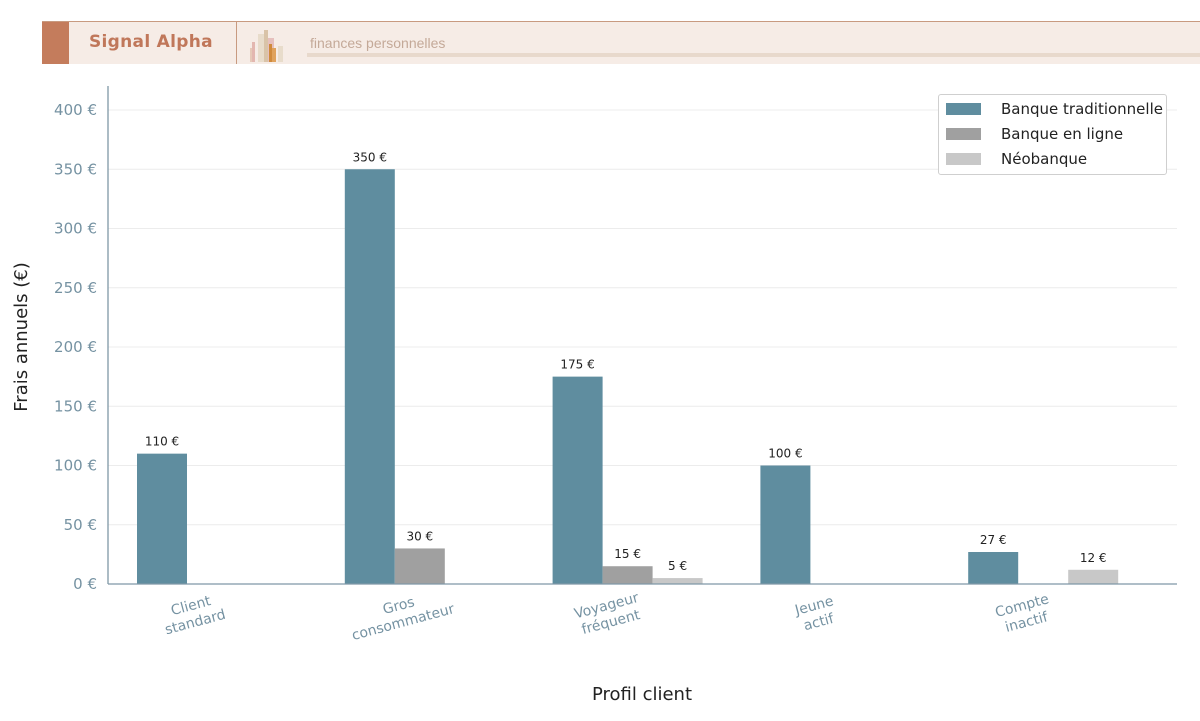 Image resolution: width=1200 pixels, height=721 pixels. Describe the element at coordinates (993, 540) in the screenshot. I see `bar-value-label: 27 €` at that location.